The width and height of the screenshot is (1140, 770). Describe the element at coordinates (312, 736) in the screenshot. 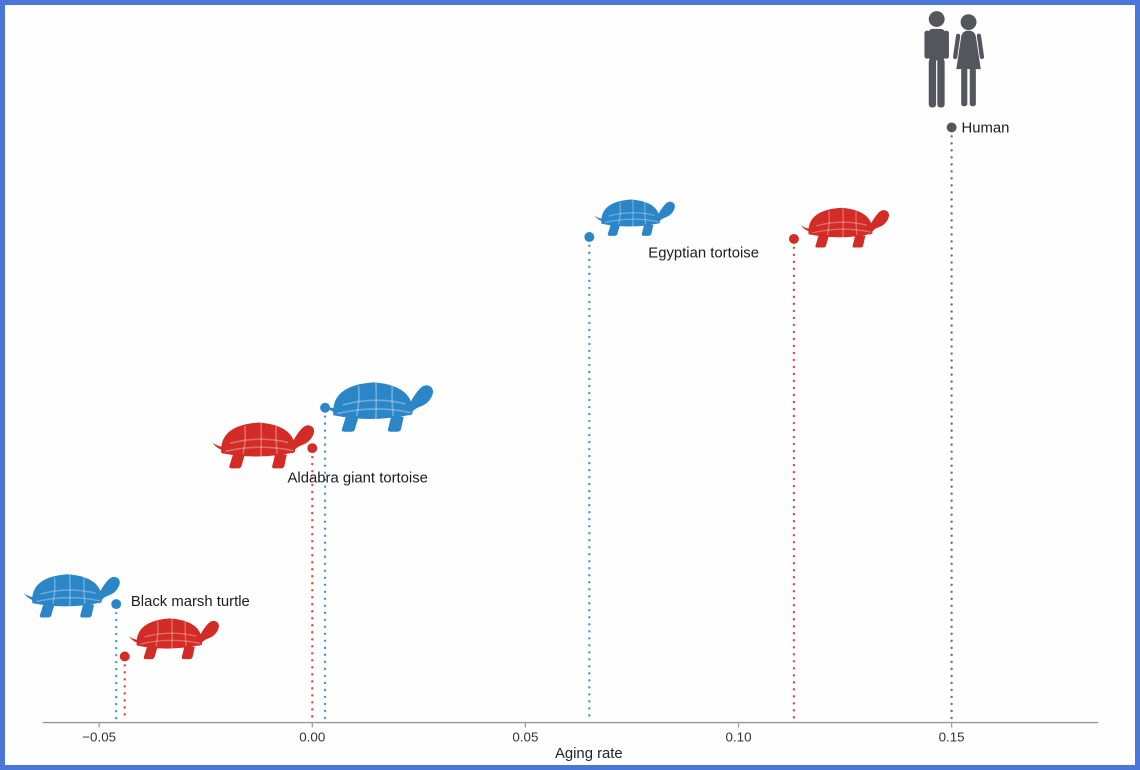

I see `x-tick-label-0-00: 0.00` at that location.